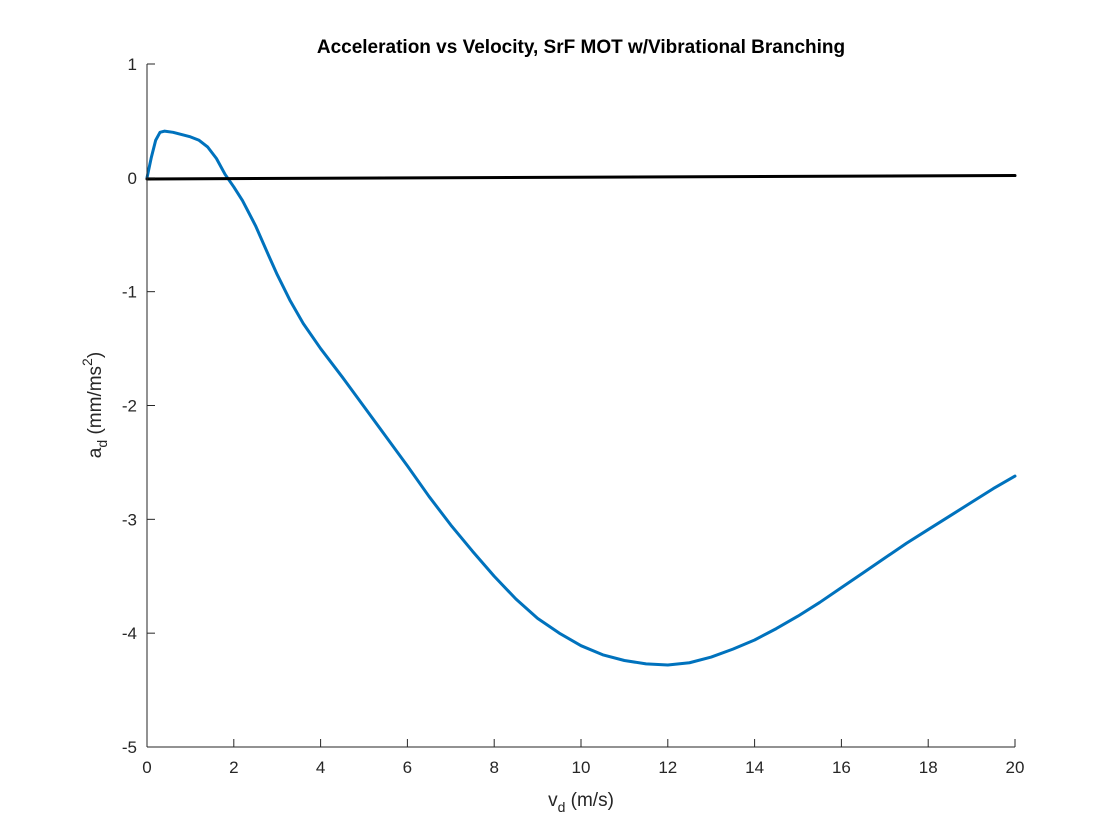 This screenshot has height=840, width=1120. Describe the element at coordinates (129, 406) in the screenshot. I see `y-tick-label: -2` at that location.